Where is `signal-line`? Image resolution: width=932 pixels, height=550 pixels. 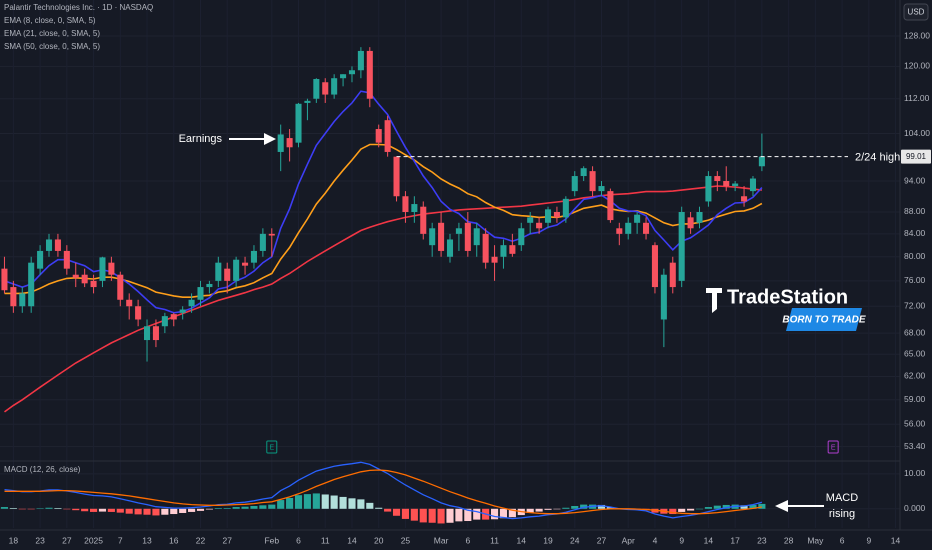
signal-line is located at coordinates (383, 492).